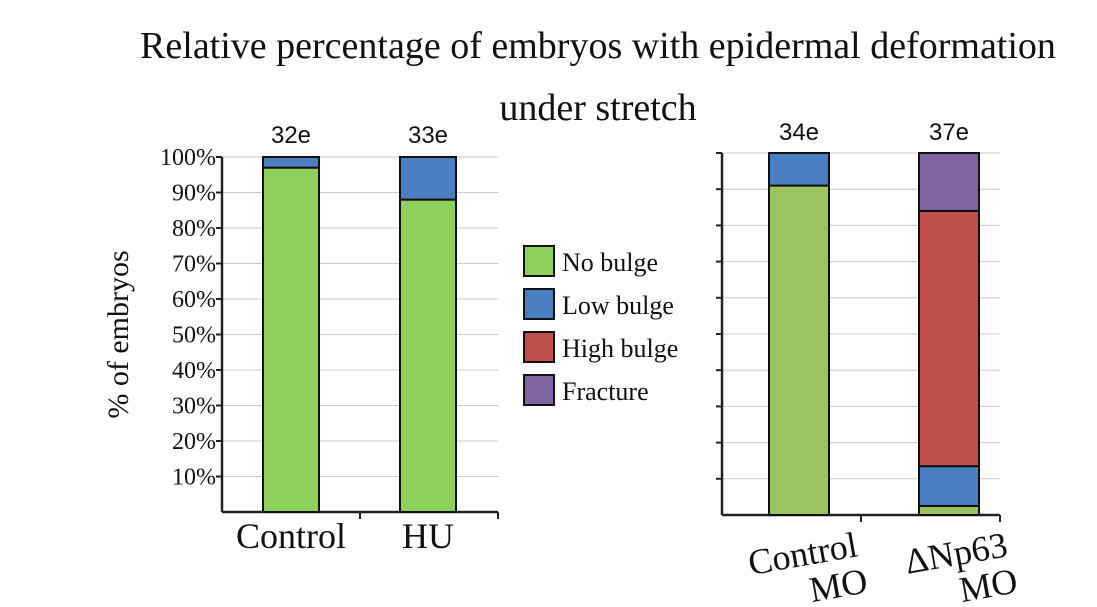  I want to click on legend-label-low-bulge: Low bulge, so click(618, 305).